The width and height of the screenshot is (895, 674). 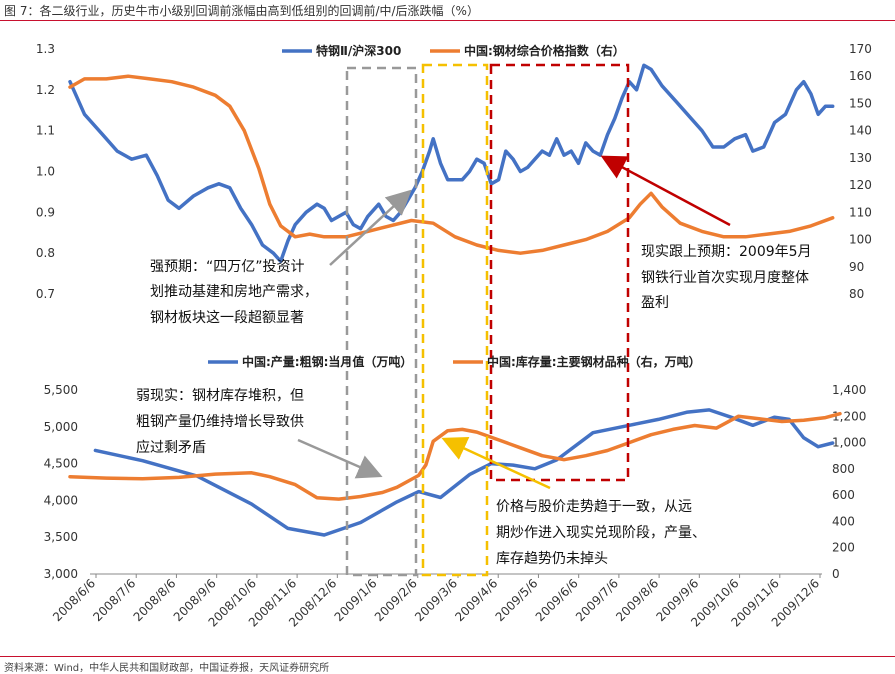 I want to click on annot-weak-line-1: 弱现实：钢材库存堆积，但, so click(x=220, y=396).